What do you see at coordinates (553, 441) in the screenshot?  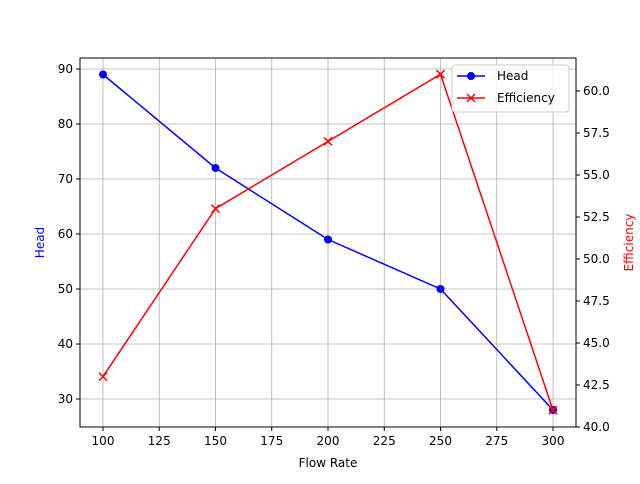 I see `x-tick-label: 300` at bounding box center [553, 441].